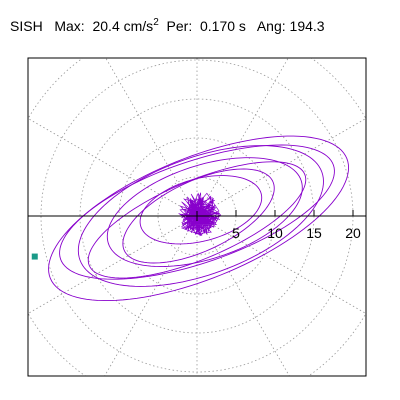 This screenshot has height=400, width=400. What do you see at coordinates (156, 22) in the screenshot?
I see `max-unit-exponent: 2` at bounding box center [156, 22].